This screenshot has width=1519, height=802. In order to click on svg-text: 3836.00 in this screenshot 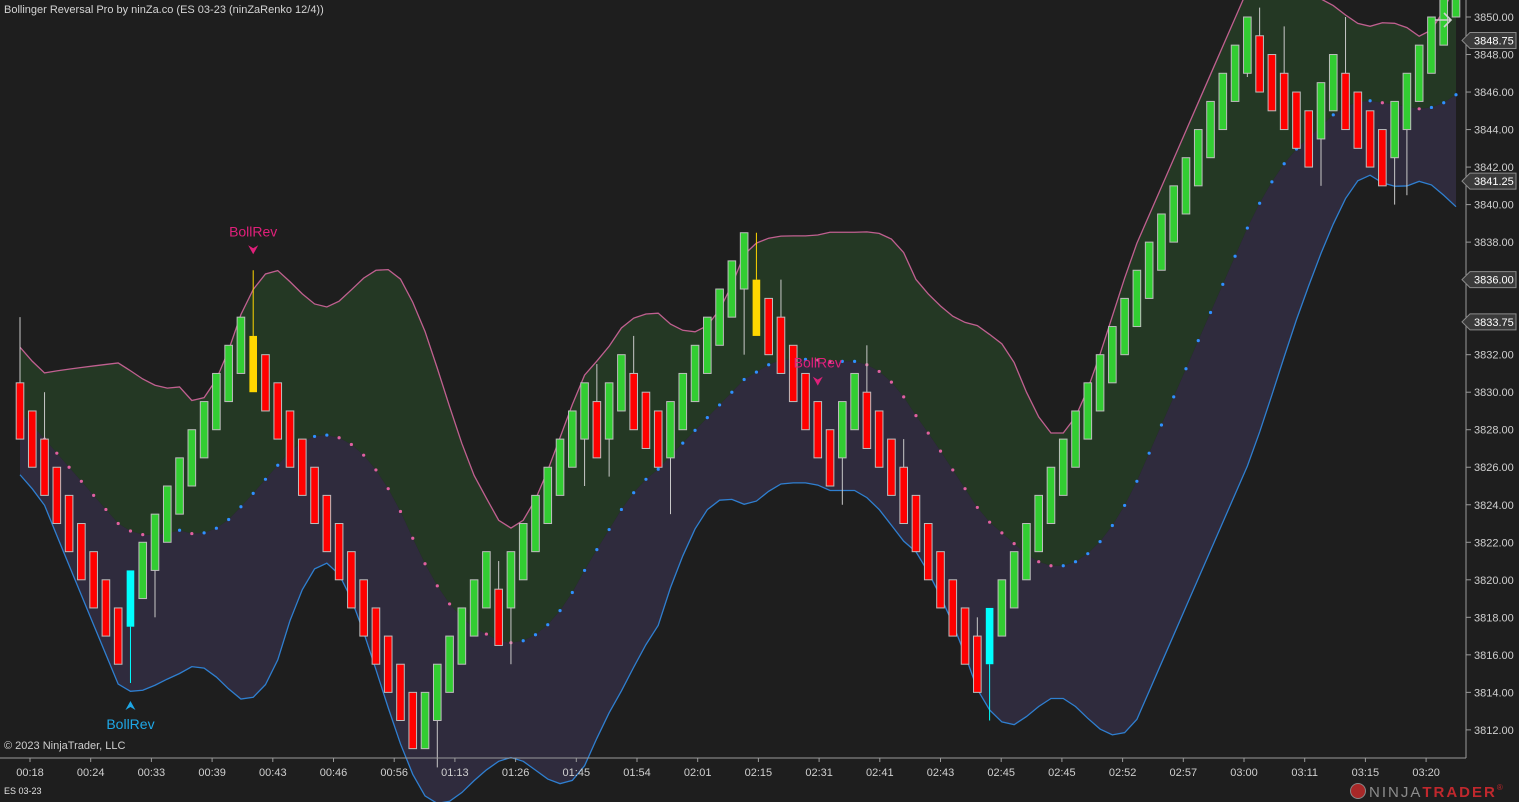, I will do `click(1494, 281)`.